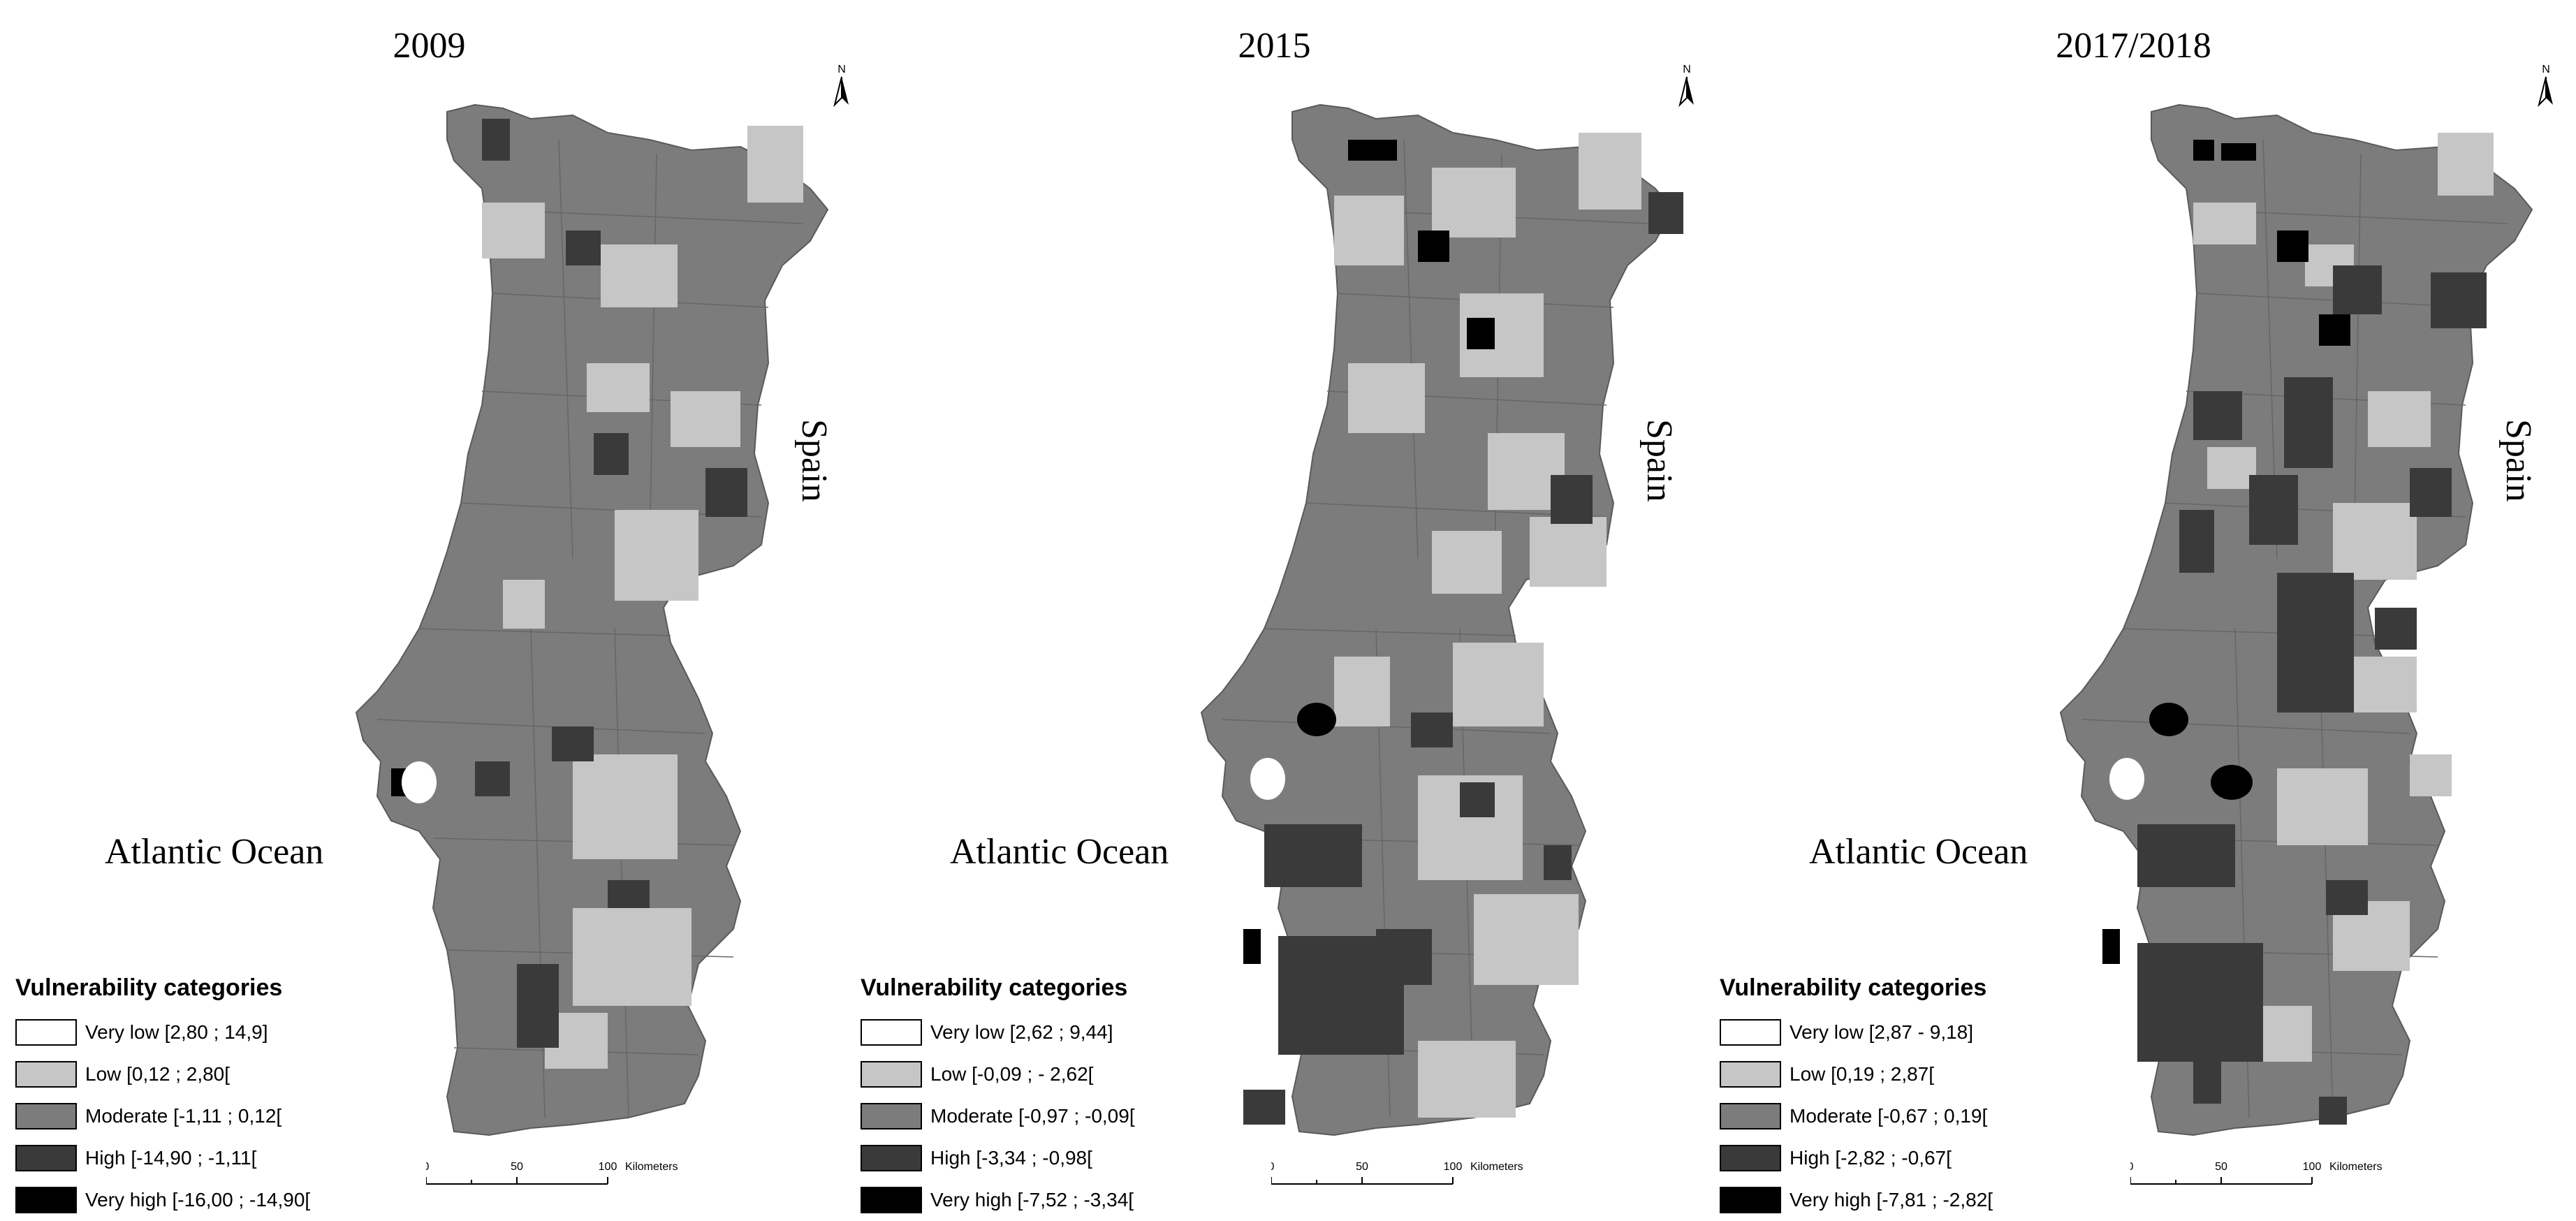 Image resolution: width=2576 pixels, height=1221 pixels. Describe the element at coordinates (171, 1158) in the screenshot. I see `legend-label: High [-14,90 ; -1,11[` at that location.